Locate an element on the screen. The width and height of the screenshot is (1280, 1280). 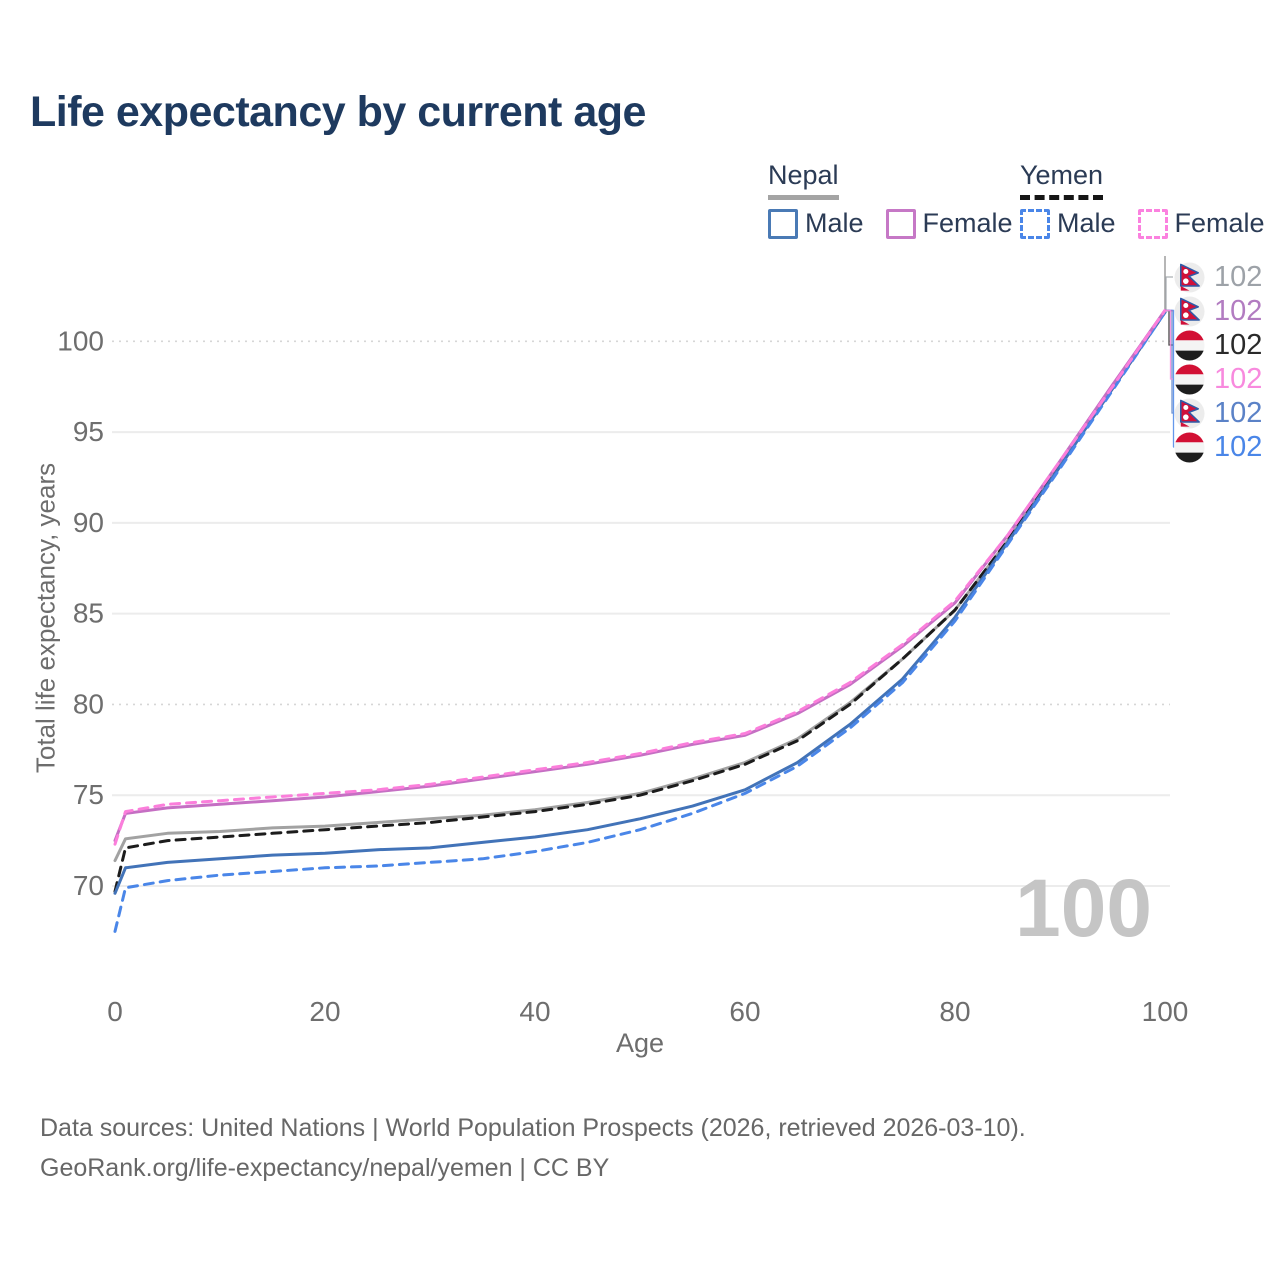
end-label-yemen-total: 102 is located at coordinates (1218, 345).